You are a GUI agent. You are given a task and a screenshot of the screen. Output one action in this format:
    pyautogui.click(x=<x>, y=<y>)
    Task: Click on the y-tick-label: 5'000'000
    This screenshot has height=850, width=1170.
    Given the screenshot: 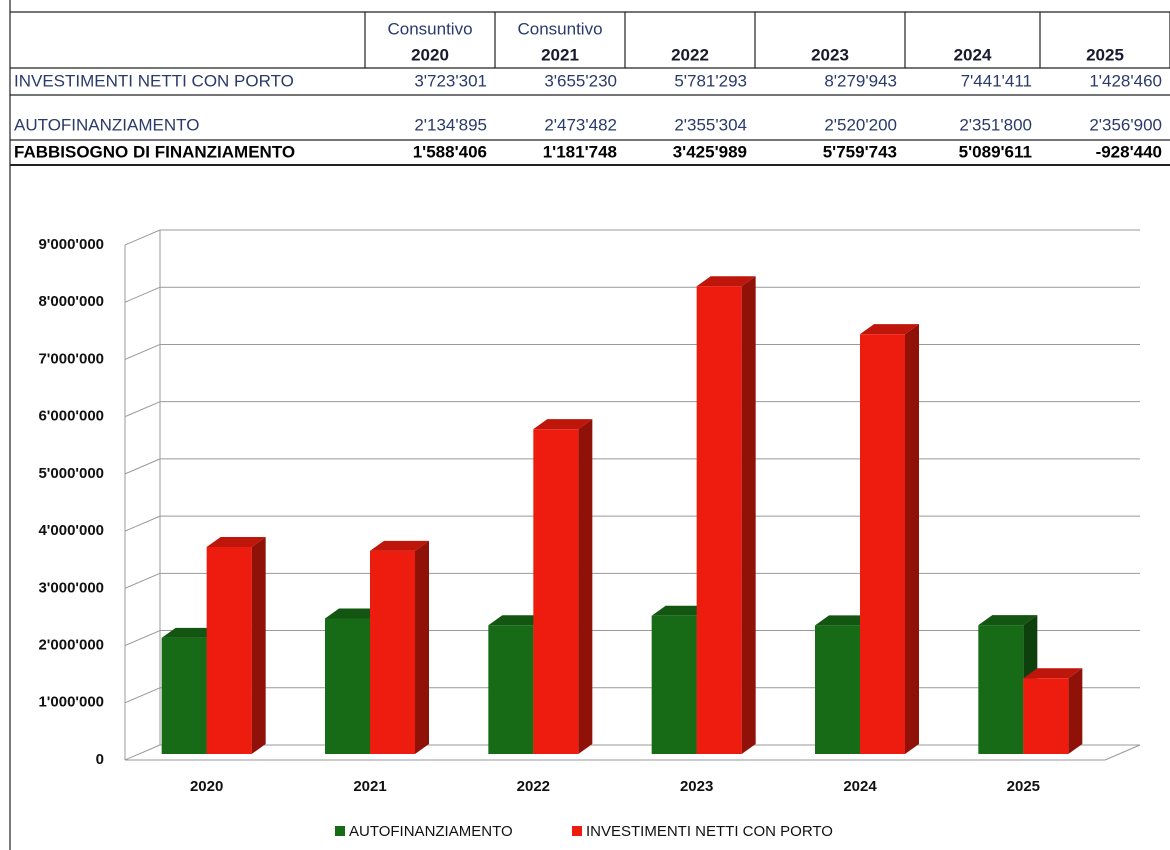 What is the action you would take?
    pyautogui.click(x=71, y=473)
    